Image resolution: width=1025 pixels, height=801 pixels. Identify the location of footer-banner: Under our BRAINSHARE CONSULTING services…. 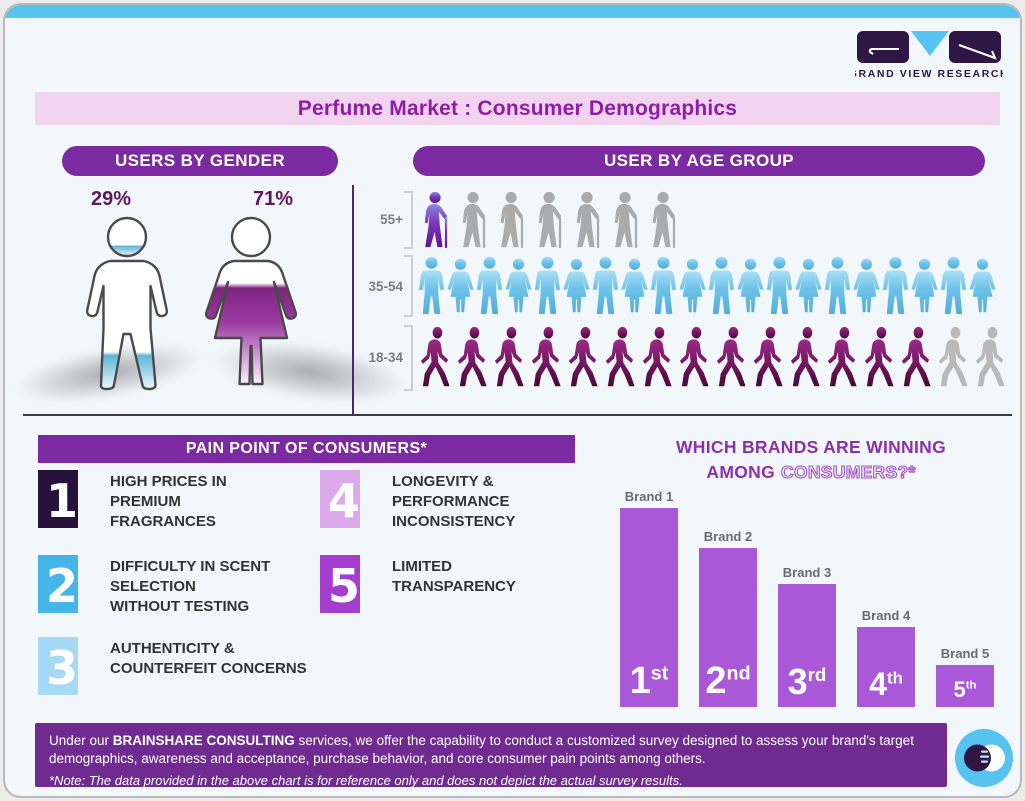
(491, 755).